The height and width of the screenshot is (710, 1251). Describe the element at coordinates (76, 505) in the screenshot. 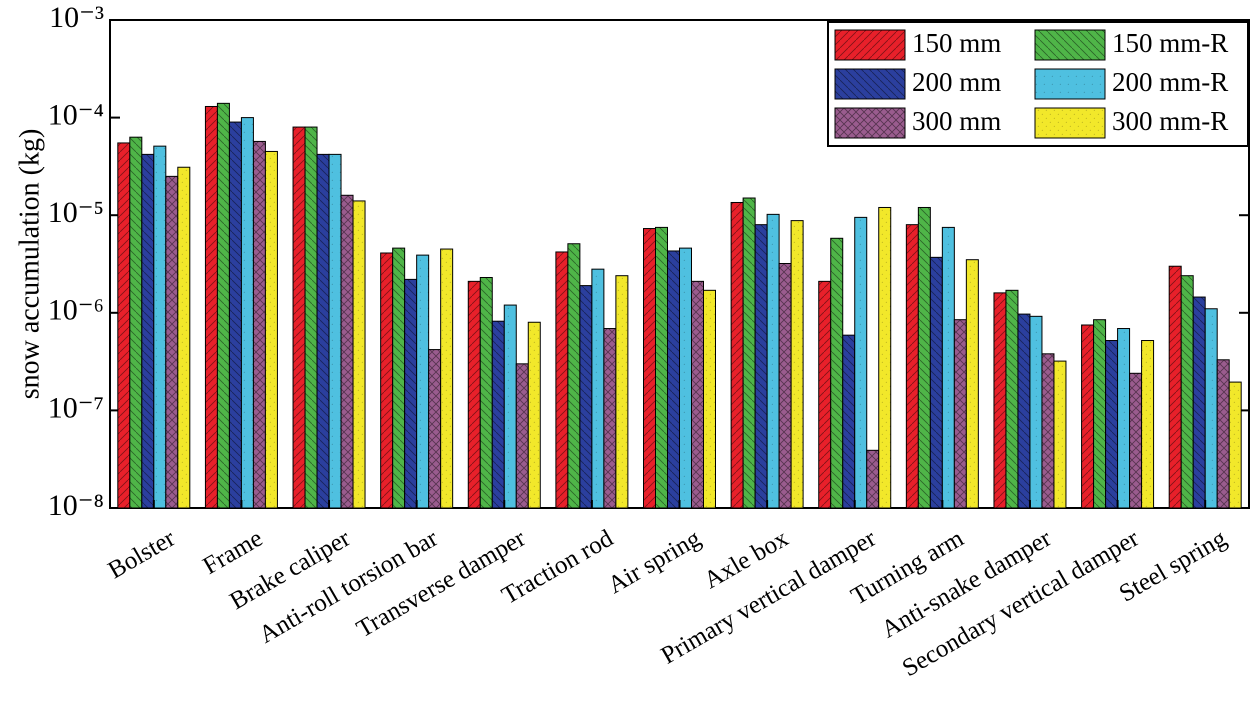

I see `y-tick-label: 10⁻⁸` at that location.